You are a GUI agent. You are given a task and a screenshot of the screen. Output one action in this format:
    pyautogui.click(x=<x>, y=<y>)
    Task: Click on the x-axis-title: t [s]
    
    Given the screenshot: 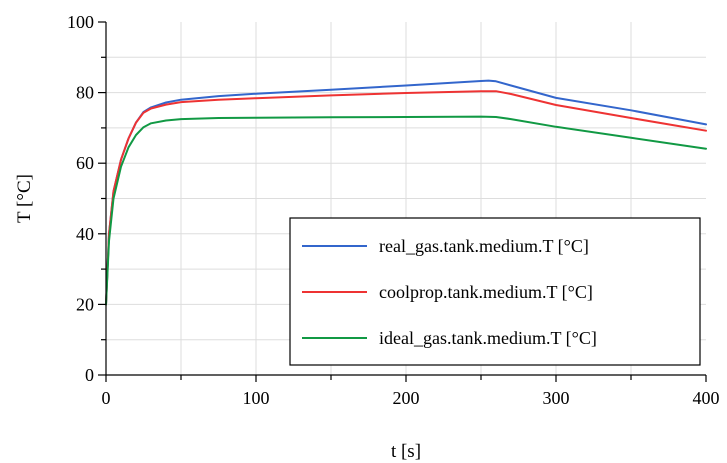 What is the action you would take?
    pyautogui.click(x=406, y=451)
    